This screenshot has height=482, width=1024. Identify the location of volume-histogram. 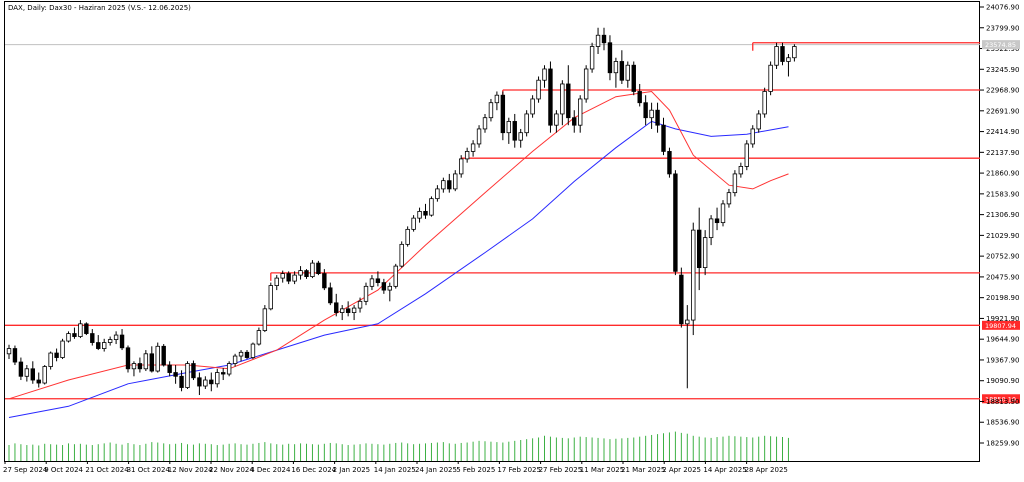
(398, 446).